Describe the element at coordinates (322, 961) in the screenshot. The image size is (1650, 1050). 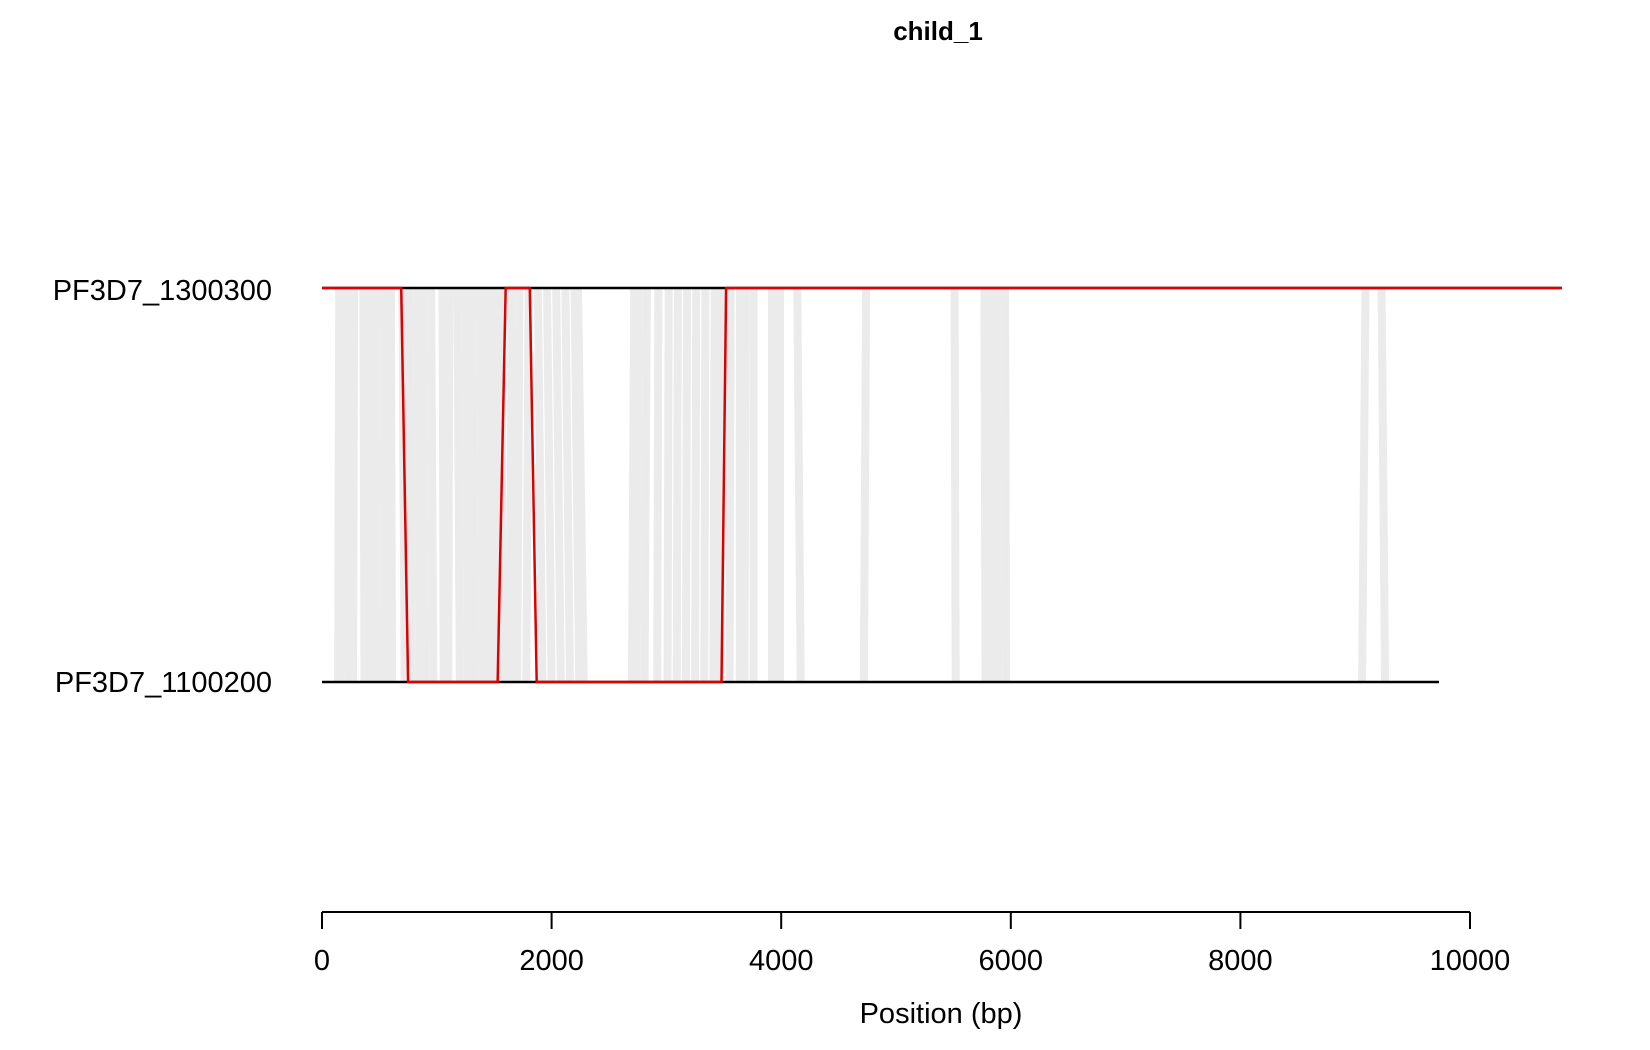
I see `x-tick-label: 0` at that location.